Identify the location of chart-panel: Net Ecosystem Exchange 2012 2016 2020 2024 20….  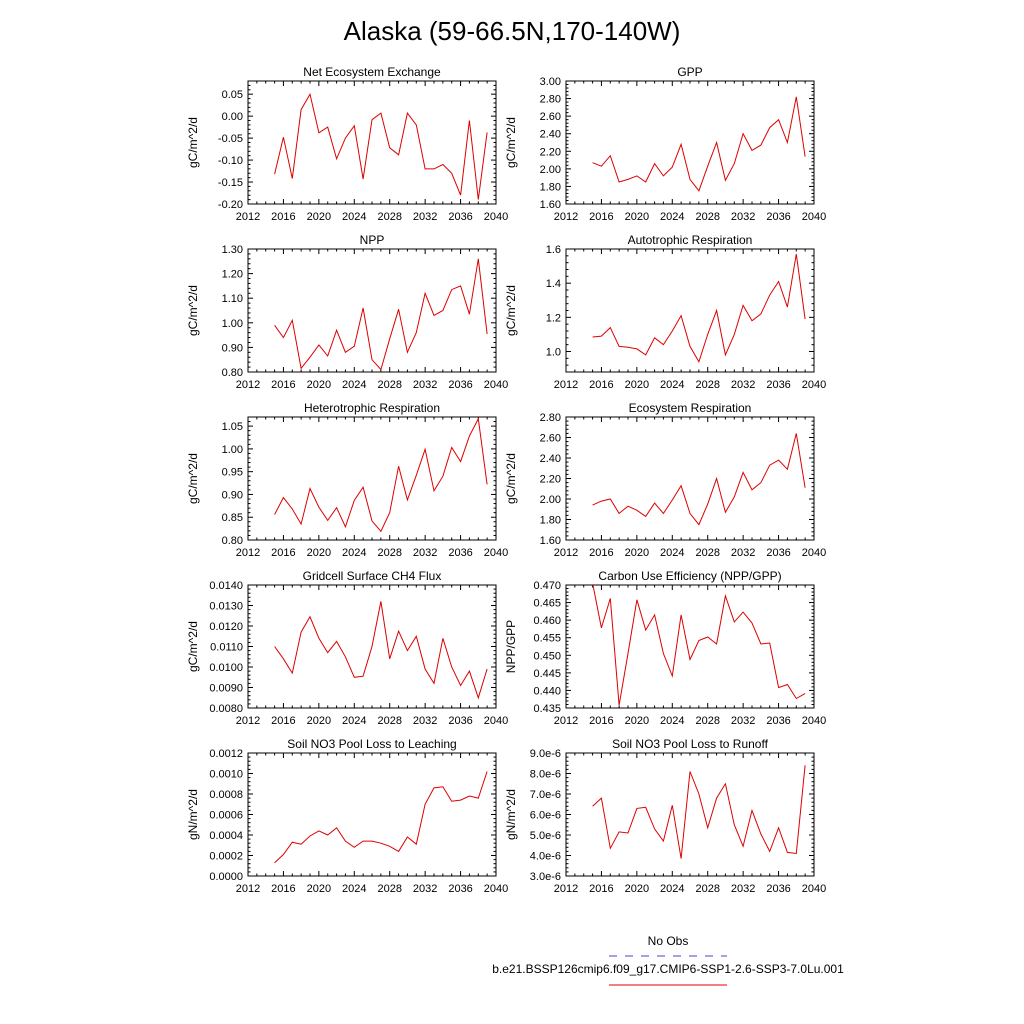
(347, 144).